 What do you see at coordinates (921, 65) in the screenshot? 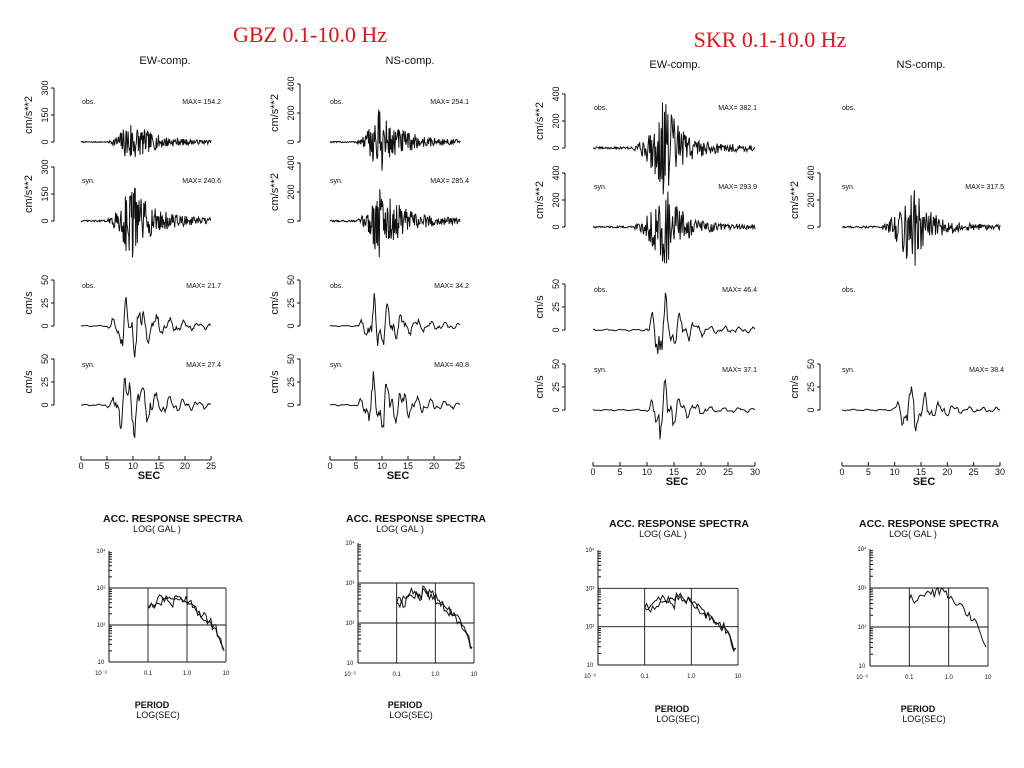
I see `component-title: NS-comp.` at bounding box center [921, 65].